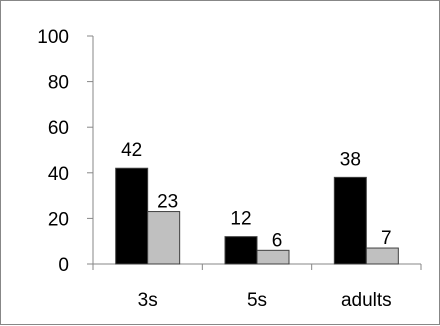  Describe the element at coordinates (366, 300) in the screenshot. I see `x-tick-label: adults` at that location.